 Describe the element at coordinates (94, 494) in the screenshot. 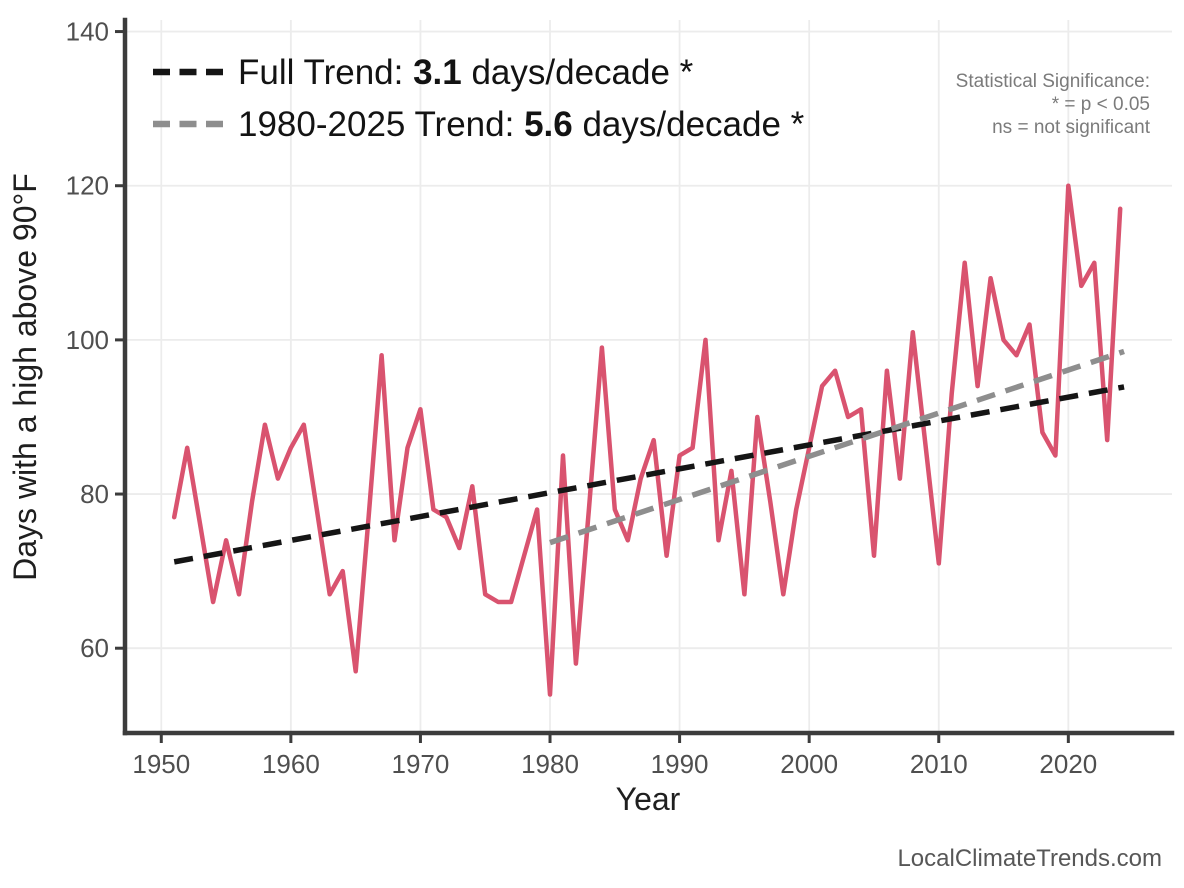

I see `y-tick-label: 80` at that location.